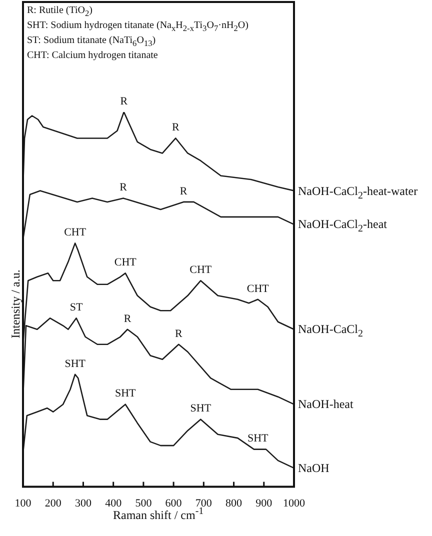 The height and width of the screenshot is (536, 432). Describe the element at coordinates (314, 468) in the screenshot. I see `series-label: NaOH` at that location.